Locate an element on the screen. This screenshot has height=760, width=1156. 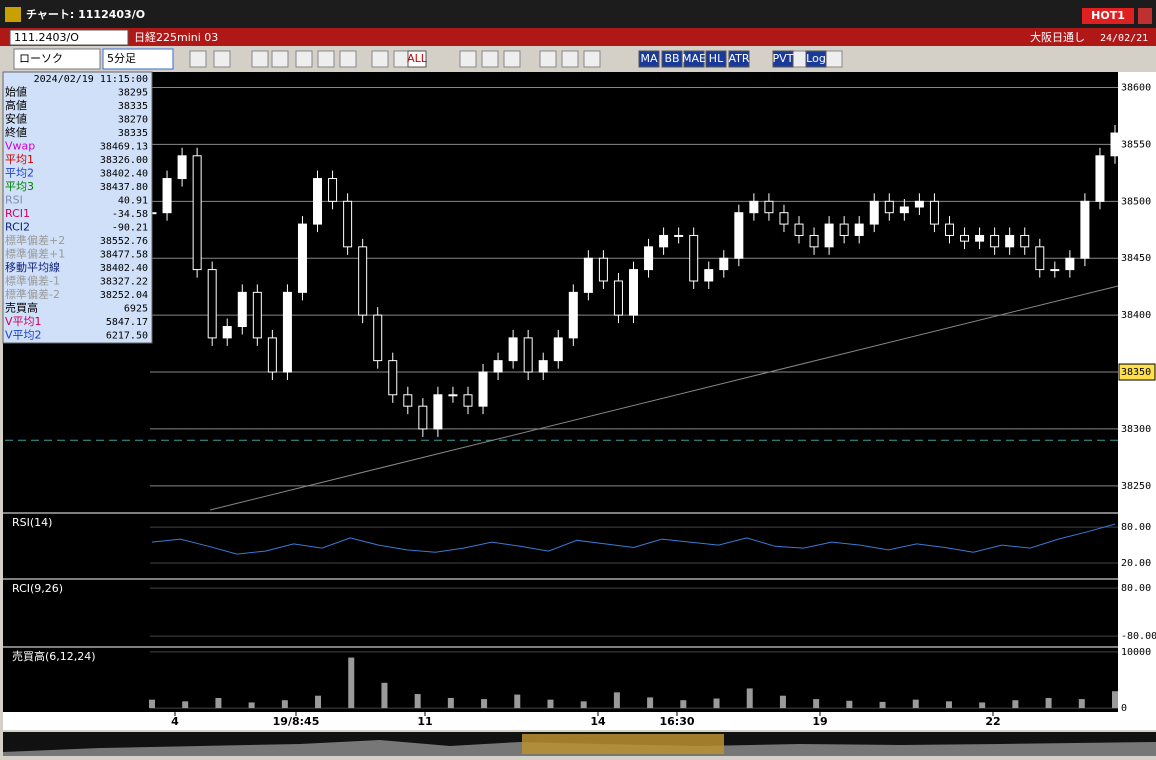
info-value: 38252.04 is located at coordinates (124, 295).